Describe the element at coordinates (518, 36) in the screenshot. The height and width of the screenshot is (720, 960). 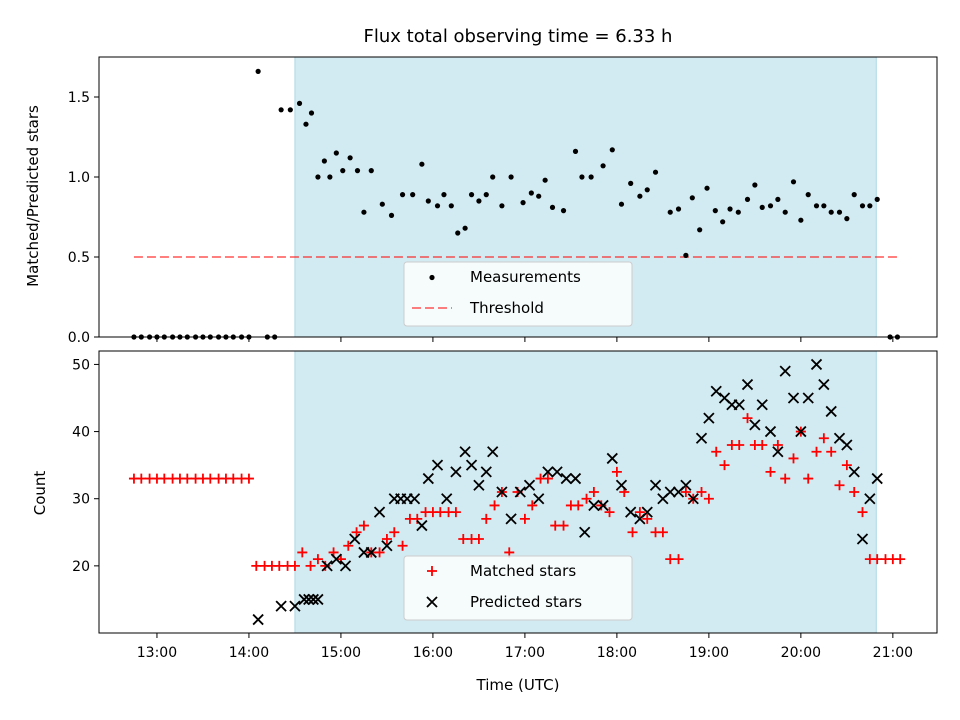
I see `chart-title: Flux total observing time = 6.33 h` at that location.